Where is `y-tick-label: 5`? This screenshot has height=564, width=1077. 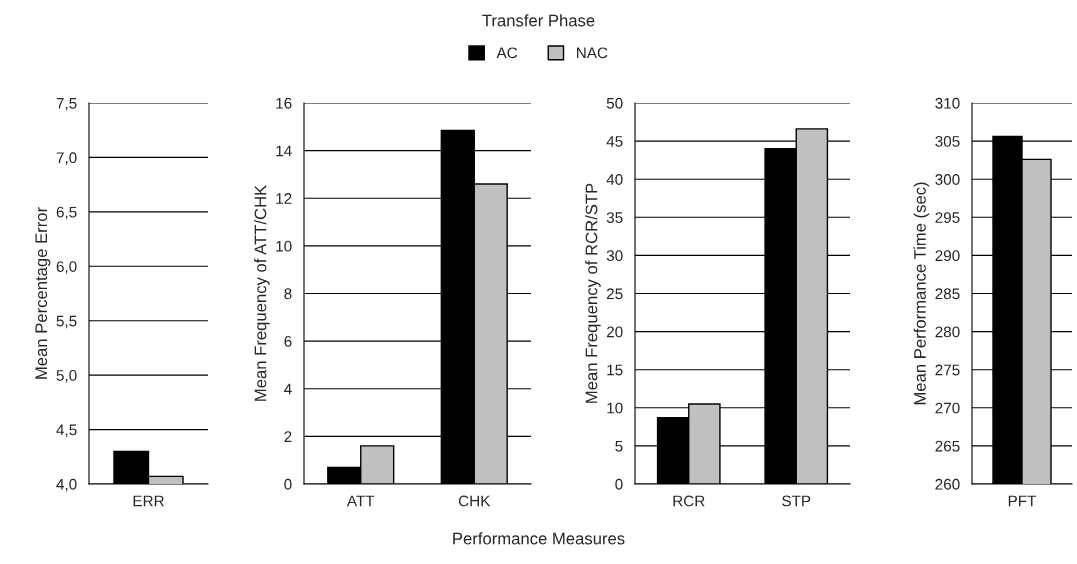 y-tick-label: 5 is located at coordinates (619, 446).